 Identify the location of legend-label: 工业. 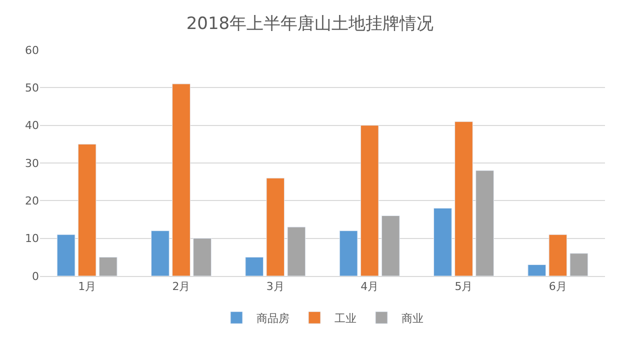
(345, 318).